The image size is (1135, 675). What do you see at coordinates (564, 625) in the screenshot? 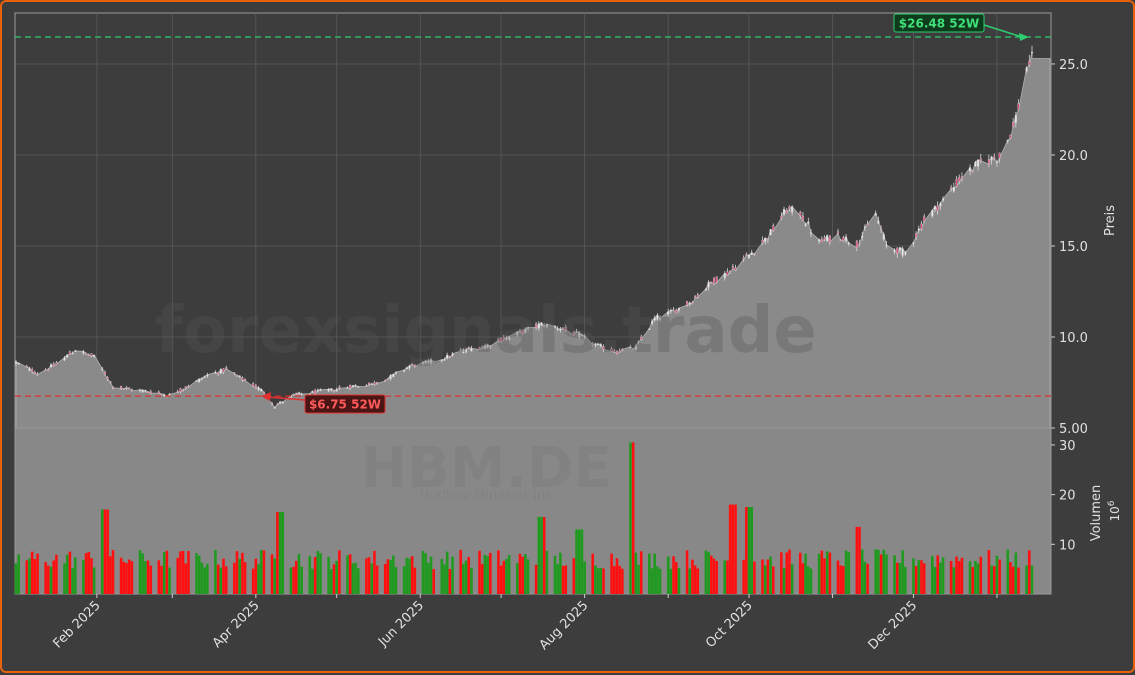
I see `x-tick-label: Aug 2025` at bounding box center [564, 625].